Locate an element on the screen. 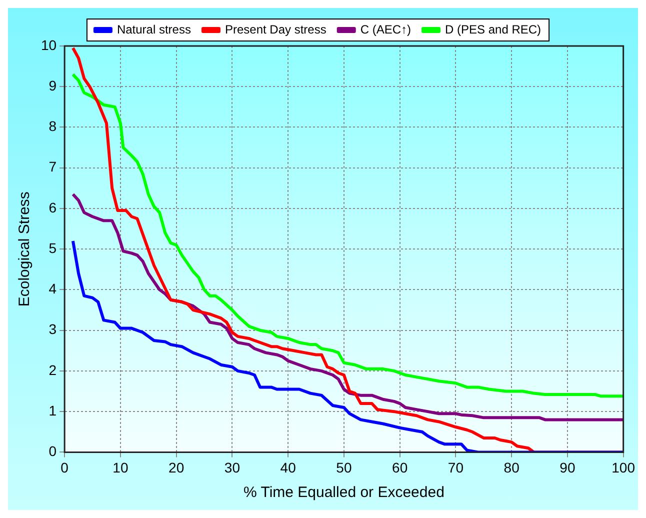 Image resolution: width=646 pixels, height=518 pixels. x-tick-label: 50 is located at coordinates (344, 467).